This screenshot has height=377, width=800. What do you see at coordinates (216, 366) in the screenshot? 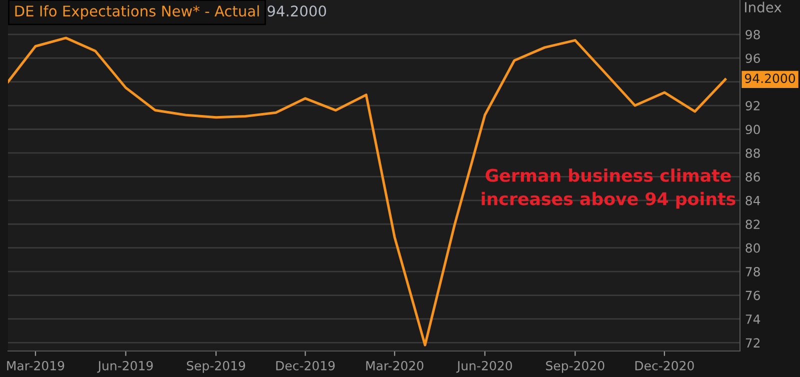
I see `x-tick-label: Sep-2019` at bounding box center [216, 366].